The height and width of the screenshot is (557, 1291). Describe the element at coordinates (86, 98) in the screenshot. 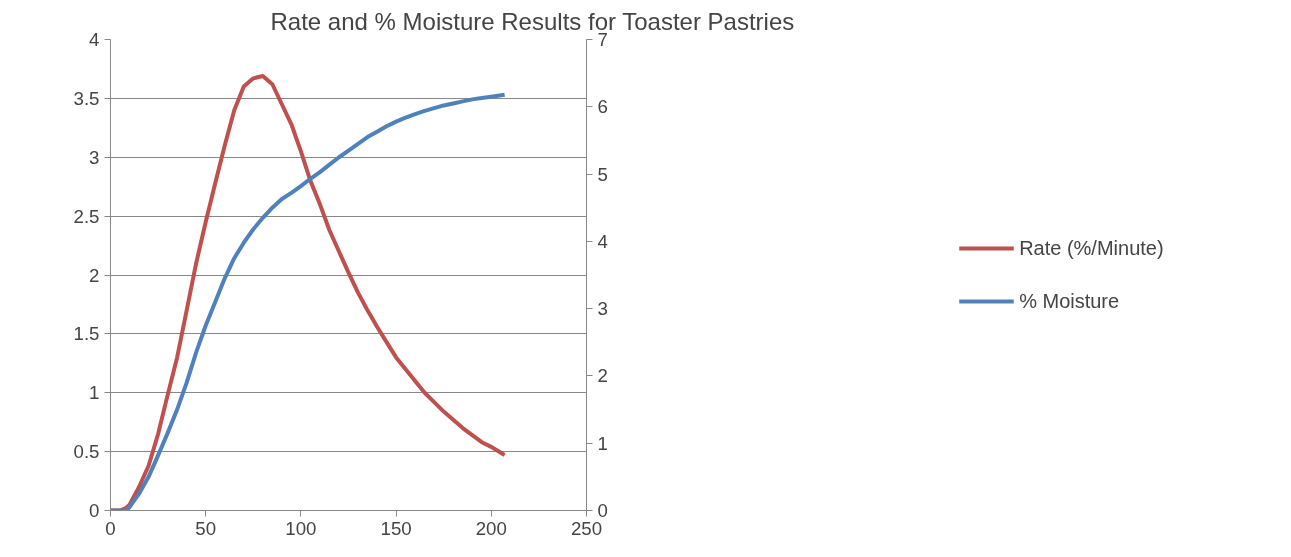

I see `y-tick-label: 3.5` at that location.